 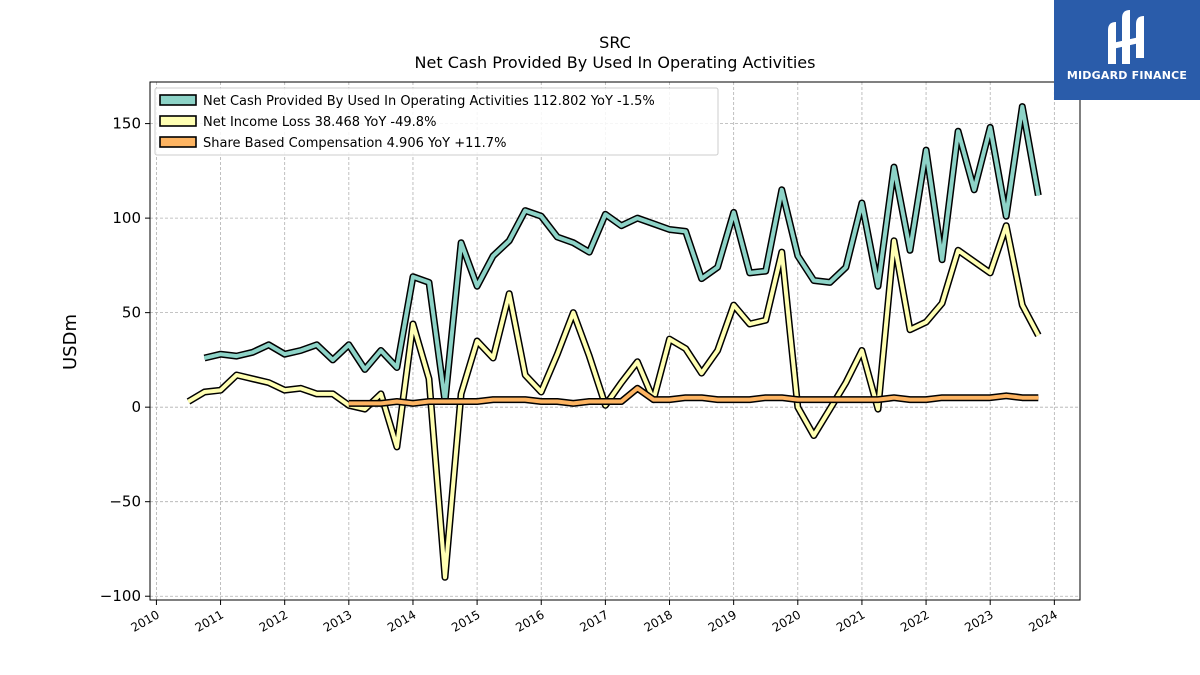 I want to click on y-tick-label: 0, so click(x=136, y=407).